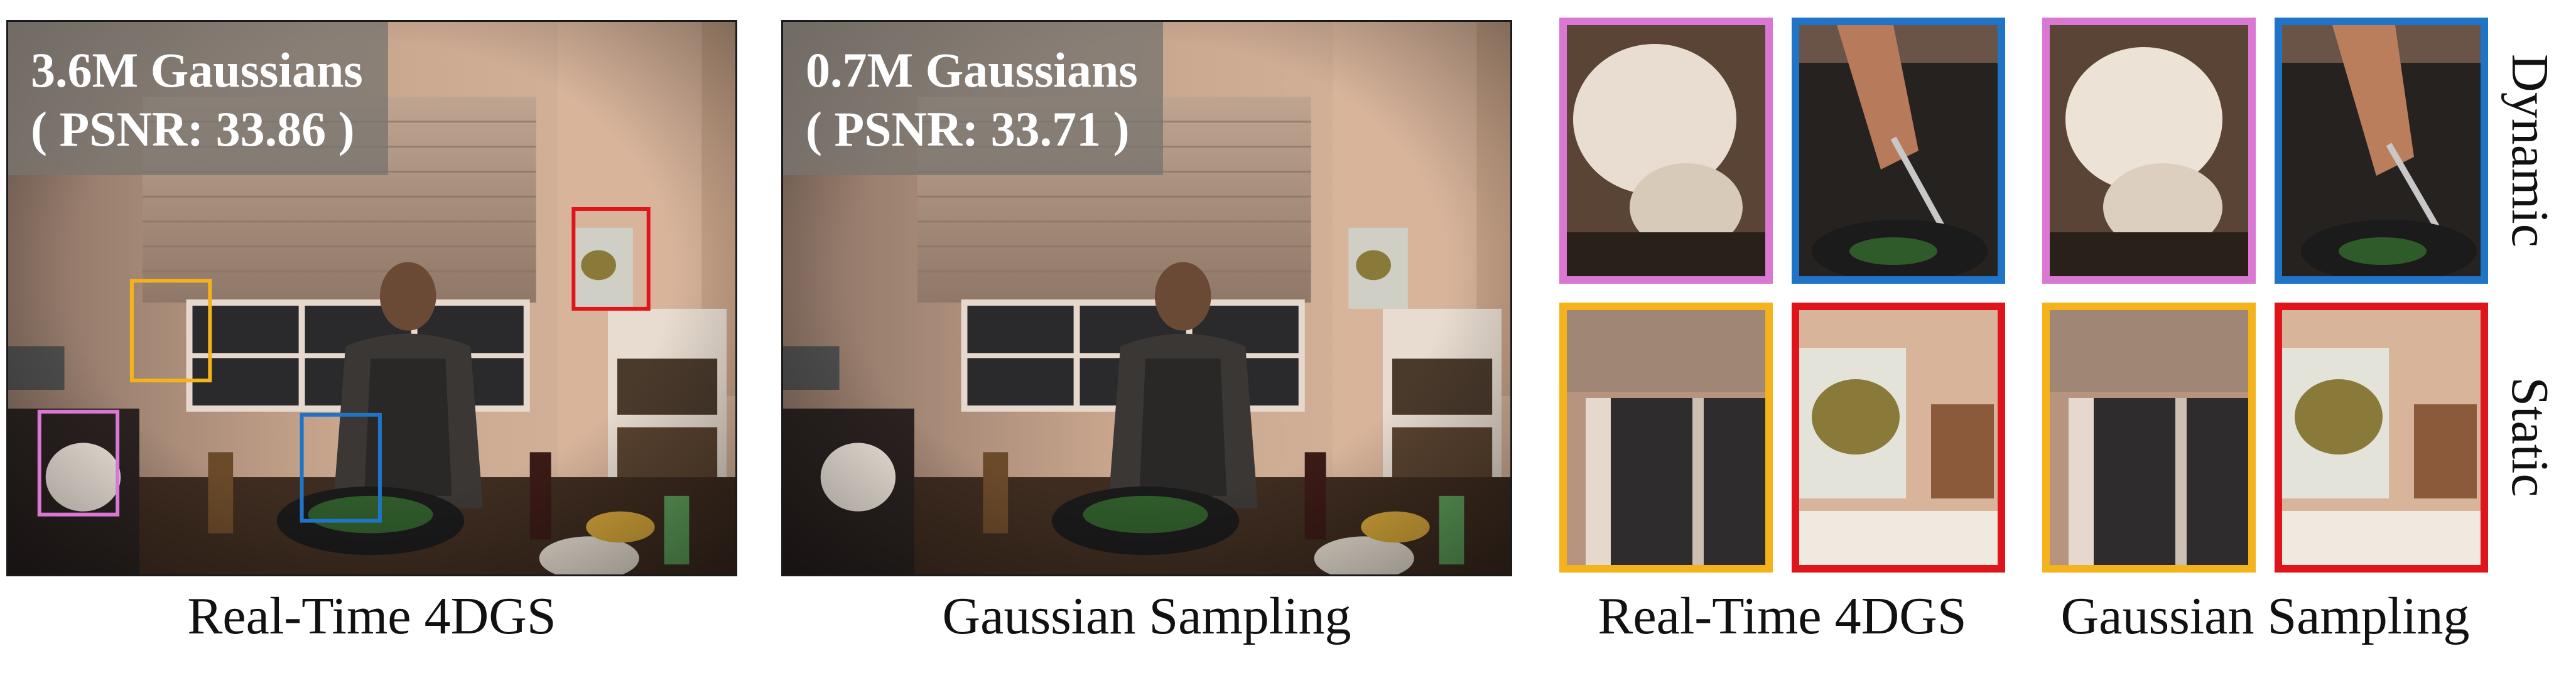  I want to click on crop-static-window-sampling, so click(2149, 438).